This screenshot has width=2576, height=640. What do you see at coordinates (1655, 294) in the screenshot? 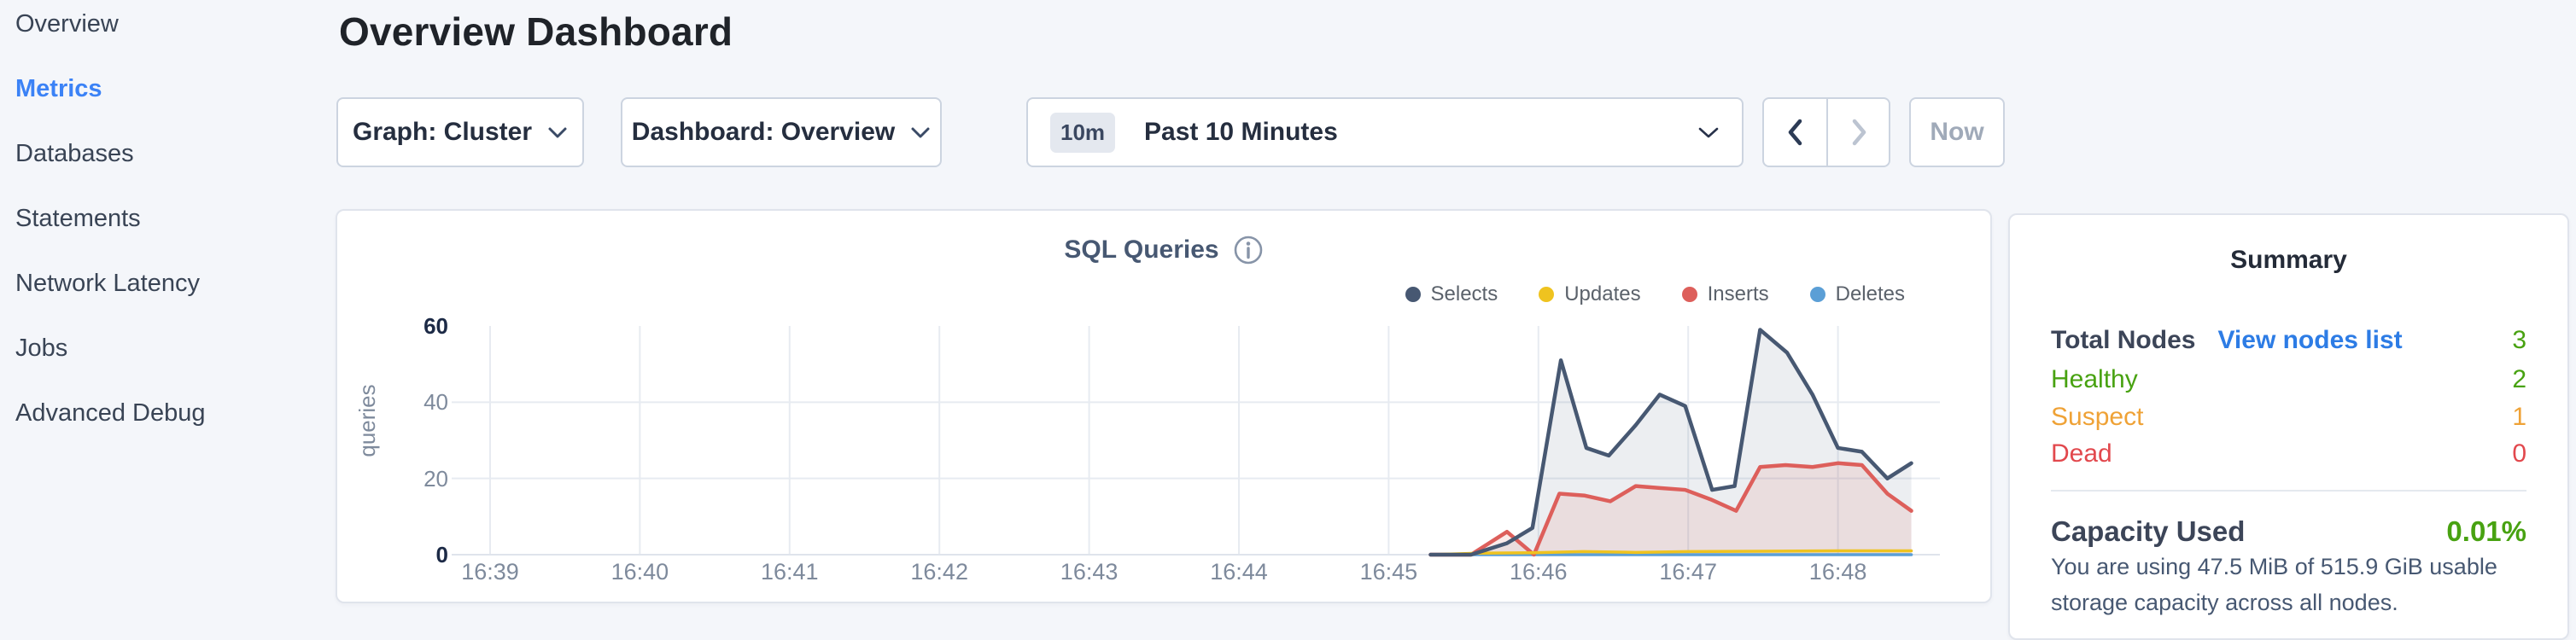
I see `chart-legend: Selects Updates Inserts Deletes` at bounding box center [1655, 294].